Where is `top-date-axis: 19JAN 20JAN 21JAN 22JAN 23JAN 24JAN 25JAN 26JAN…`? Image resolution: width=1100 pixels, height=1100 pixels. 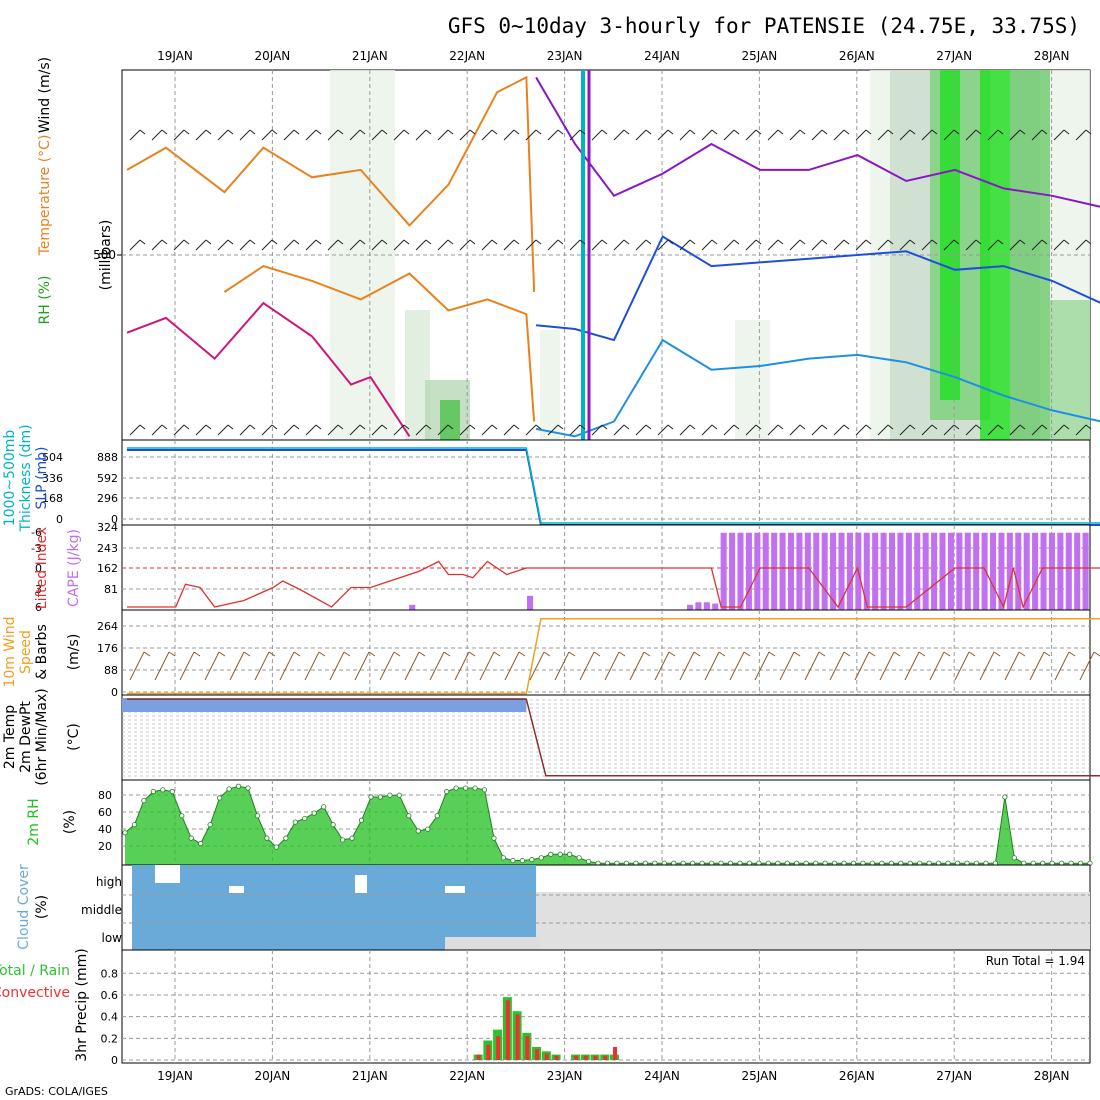
top-date-axis: 19JAN 20JAN 21JAN 22JAN 23JAN 24JAN 25JAN 26JAN… is located at coordinates (613, 56).